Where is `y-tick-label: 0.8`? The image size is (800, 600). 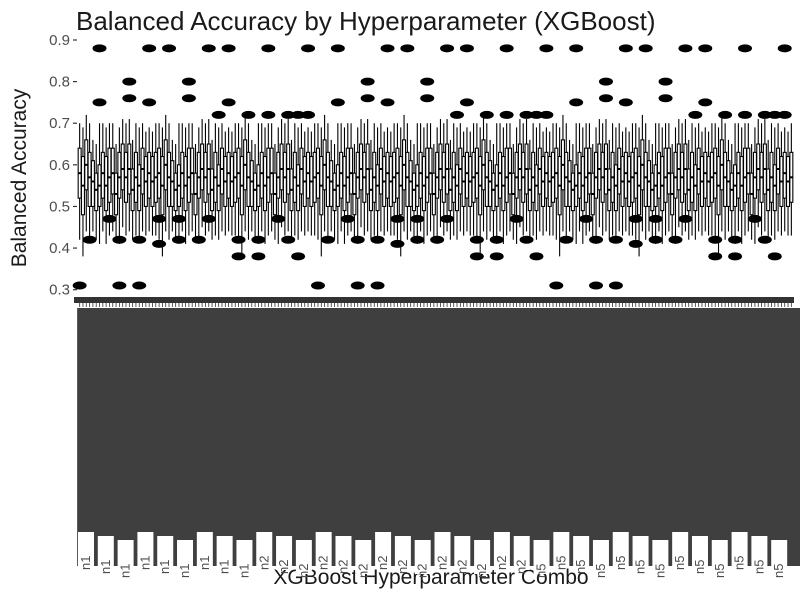 y-tick-label: 0.8 is located at coordinates (59, 82).